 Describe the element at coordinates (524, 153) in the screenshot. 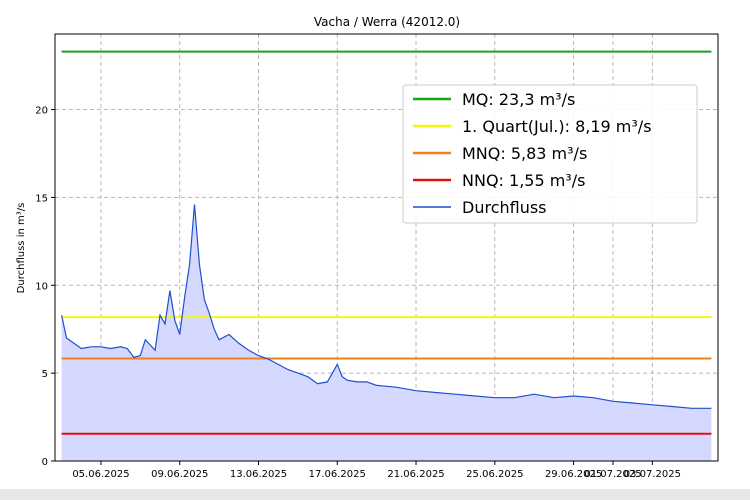

I see `legend-label: MNQ: 5,83 m³/s` at that location.